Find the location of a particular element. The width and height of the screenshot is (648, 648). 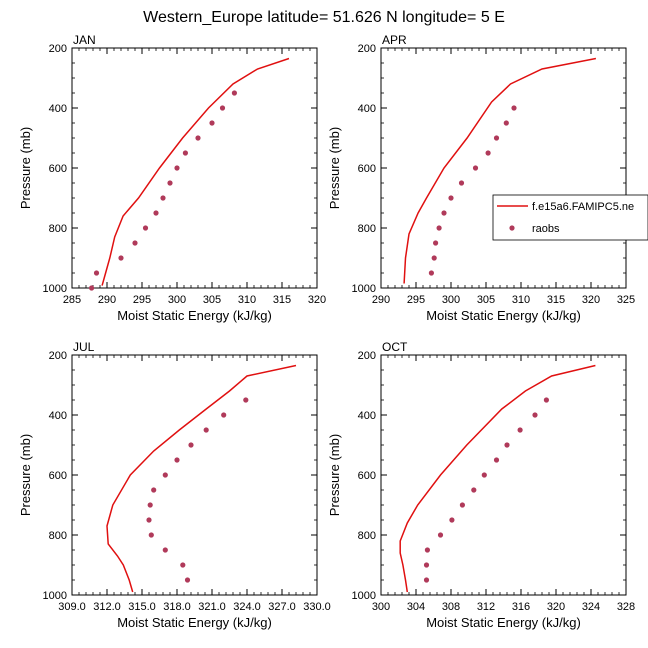

x-tick-label: 304 is located at coordinates (416, 607).